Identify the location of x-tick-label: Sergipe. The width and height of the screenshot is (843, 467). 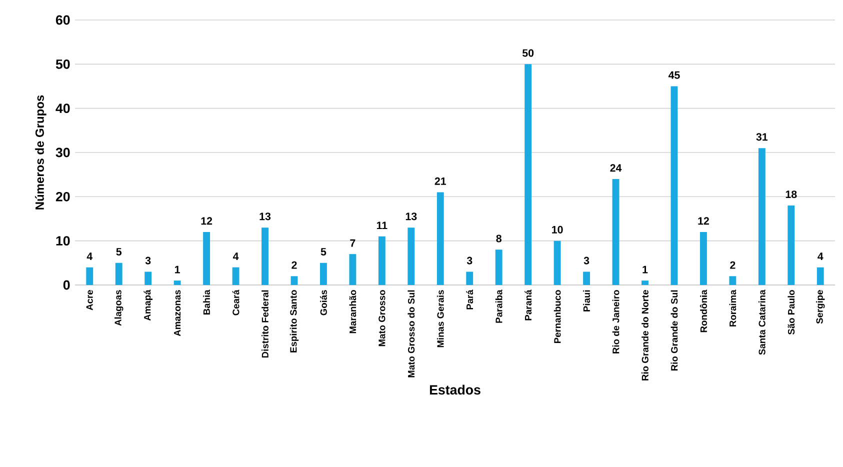
(820, 307).